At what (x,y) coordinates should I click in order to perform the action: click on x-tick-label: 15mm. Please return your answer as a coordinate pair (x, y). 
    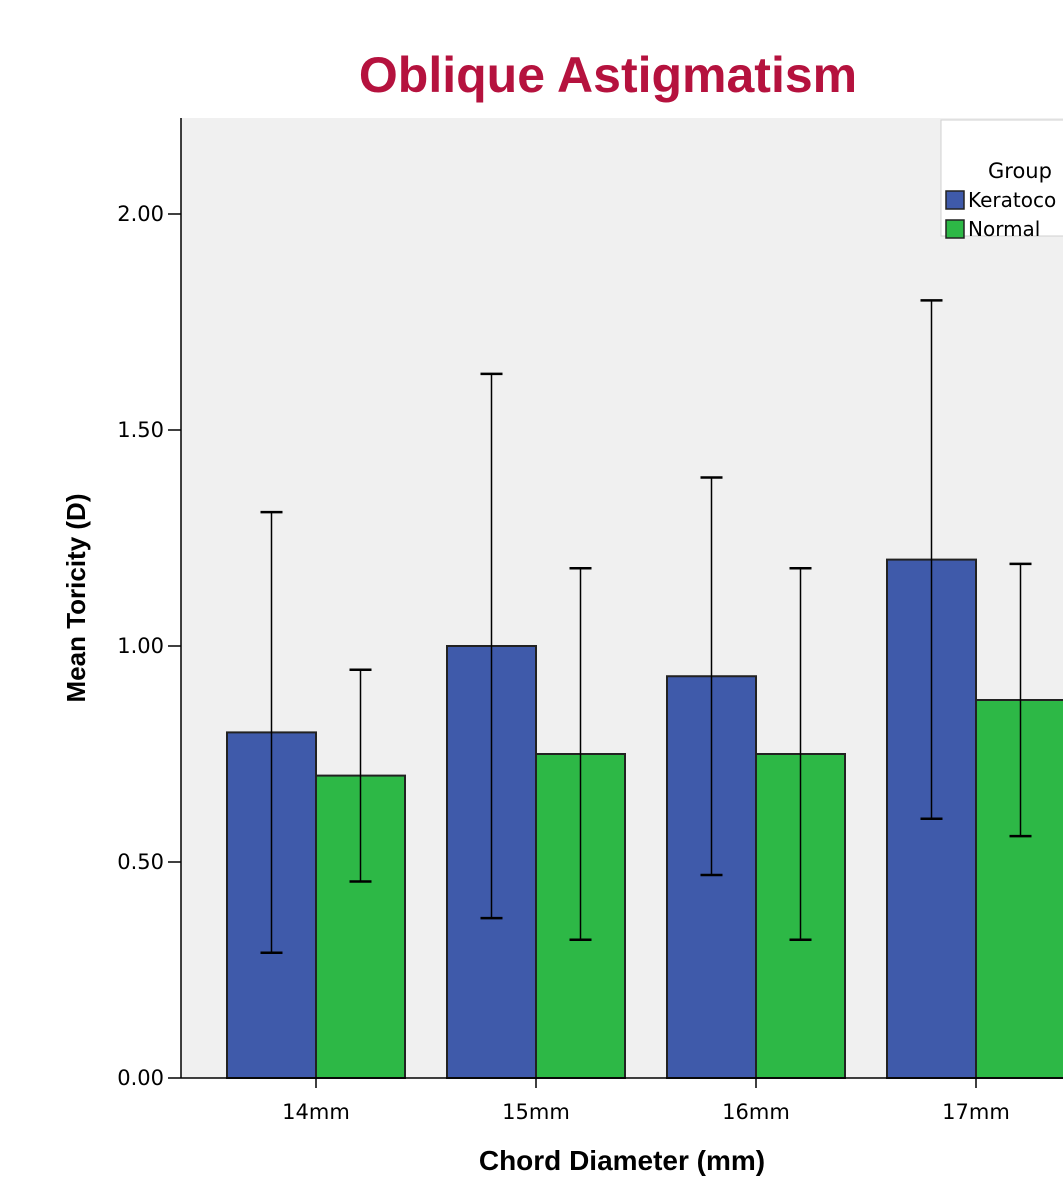
    Looking at the image, I should click on (536, 1112).